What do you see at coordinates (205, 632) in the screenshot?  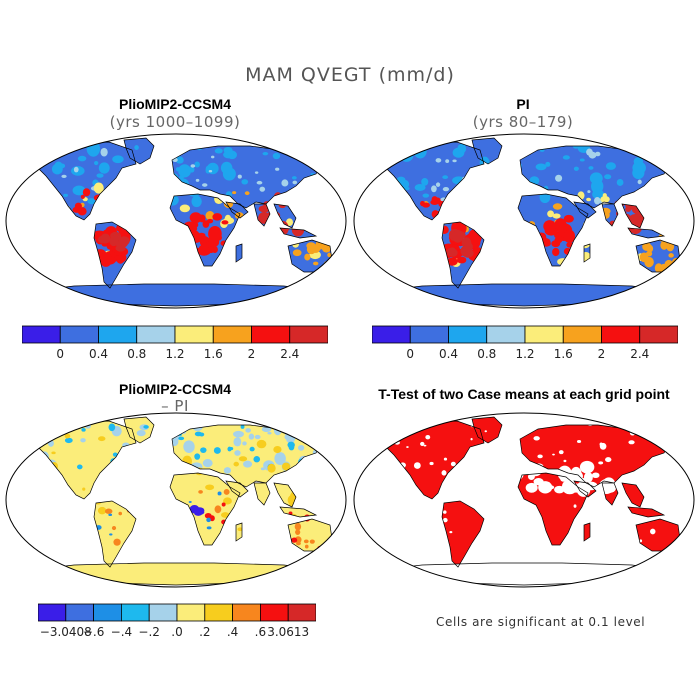 I see `colorbar-tick-label: .2` at bounding box center [205, 632].